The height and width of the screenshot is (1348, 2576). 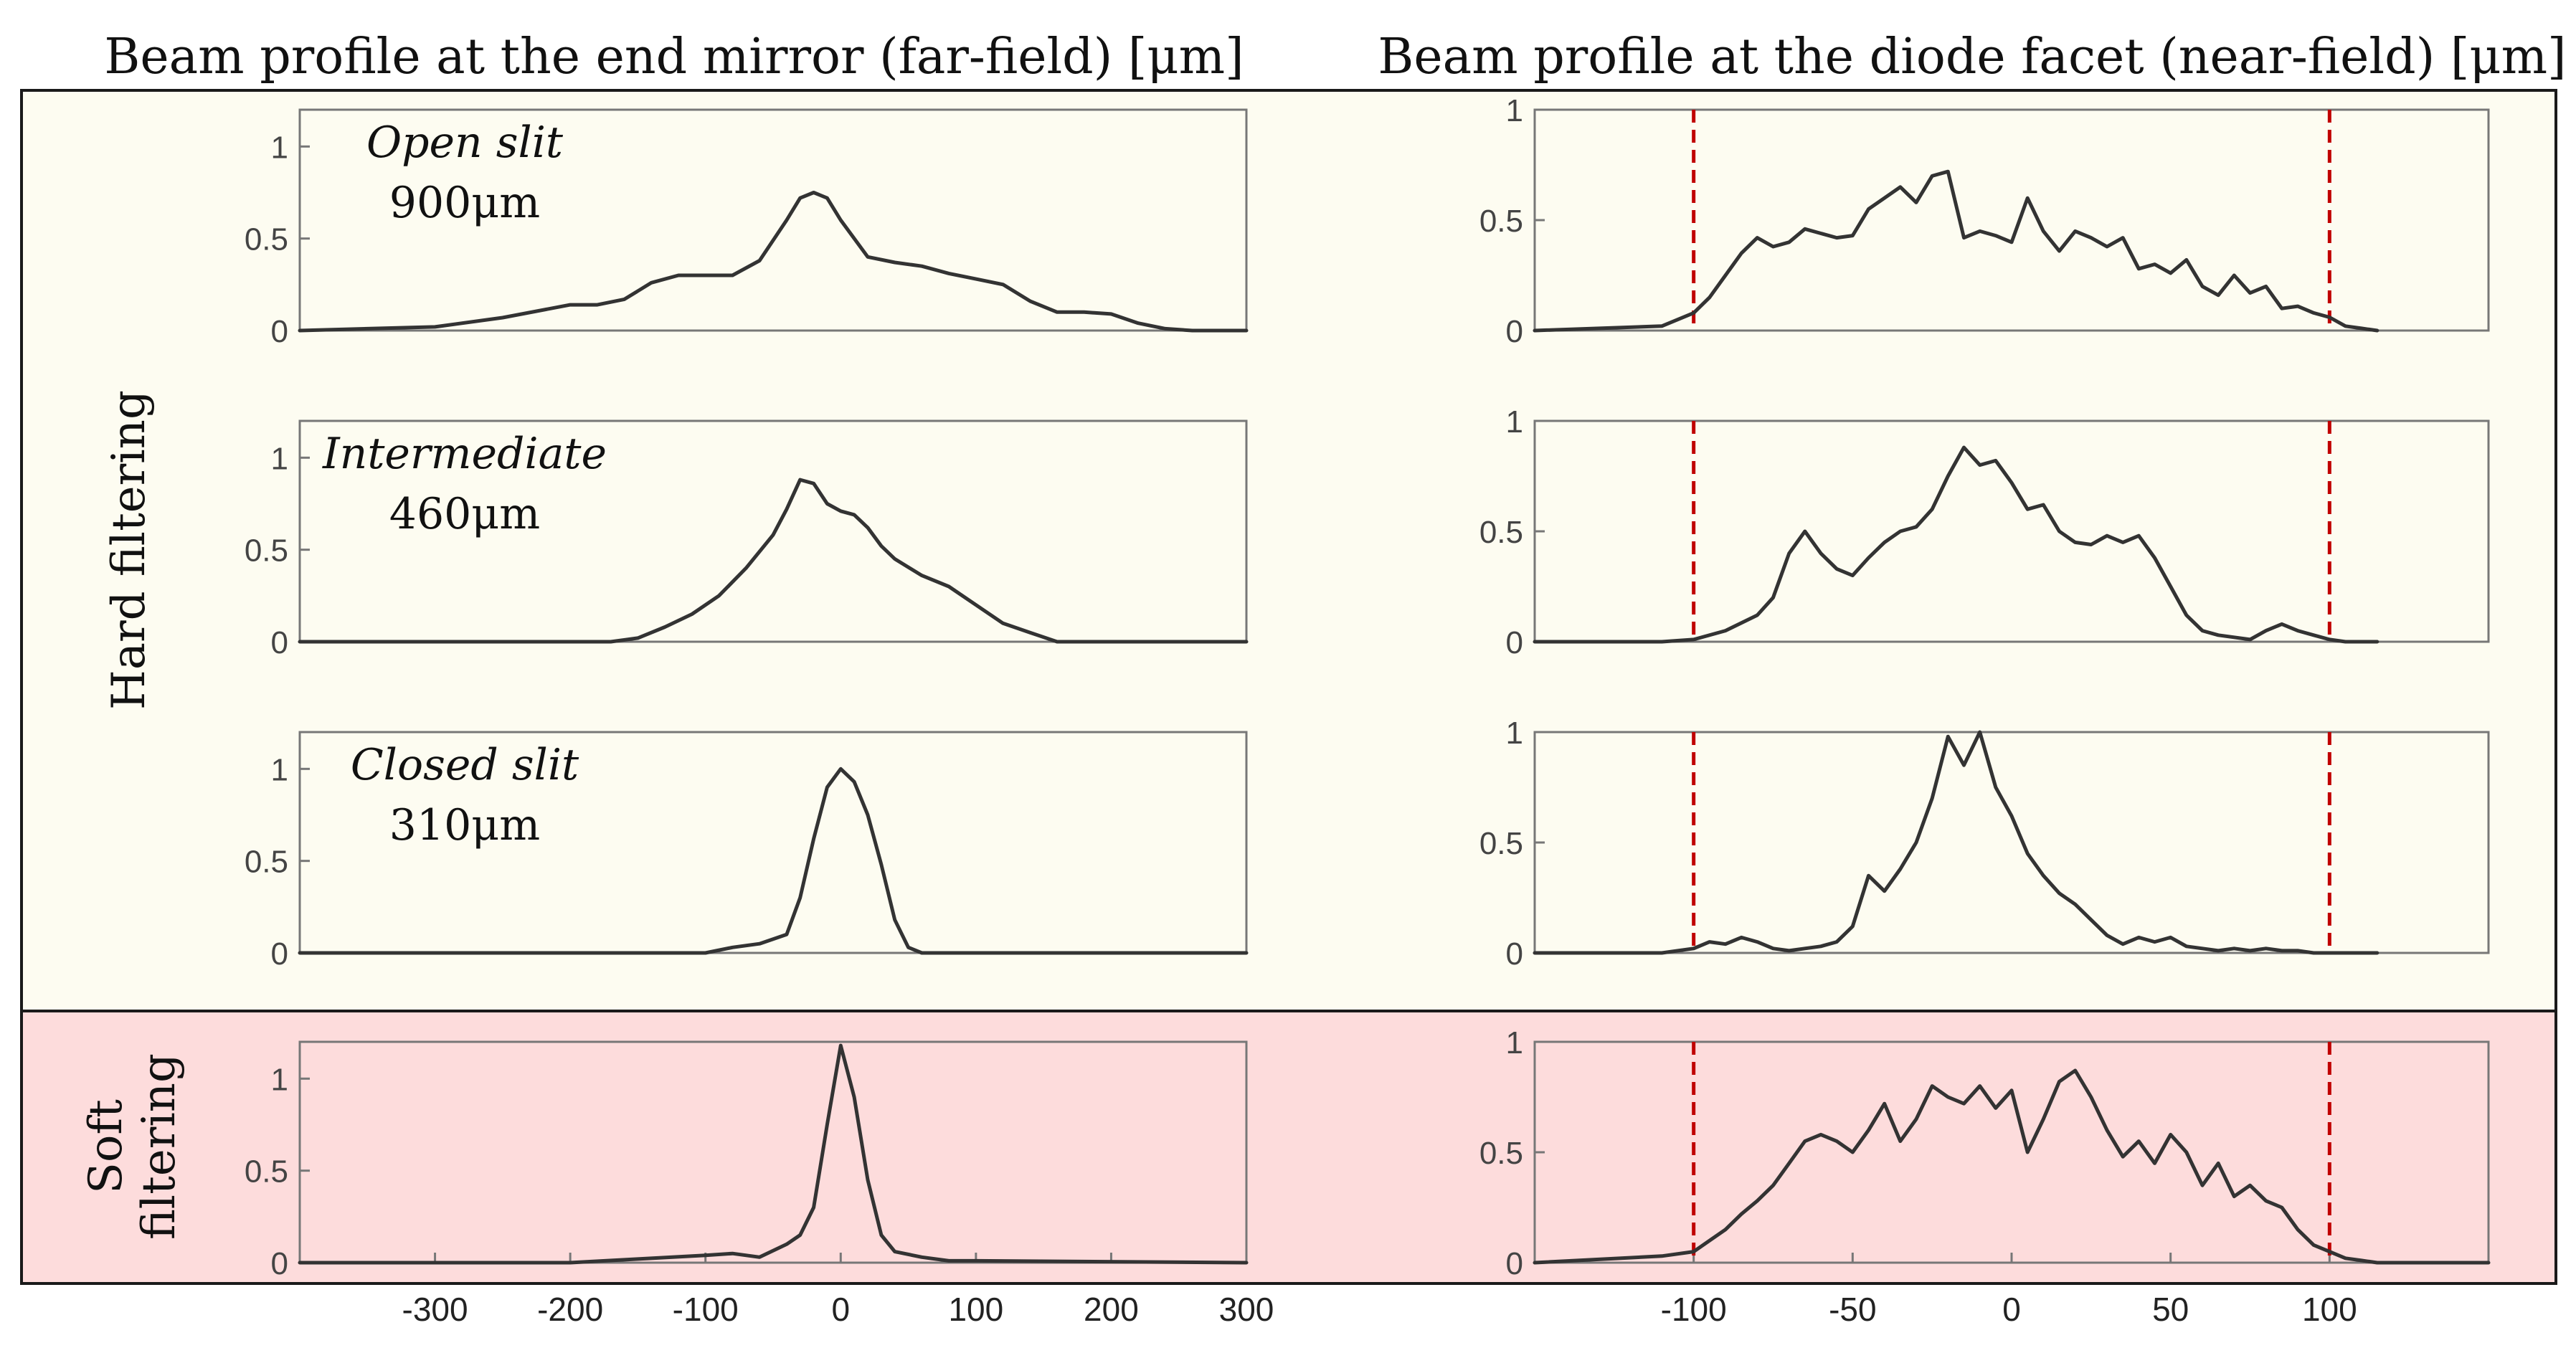 I want to click on panel-5-axes, so click(x=2011, y=220).